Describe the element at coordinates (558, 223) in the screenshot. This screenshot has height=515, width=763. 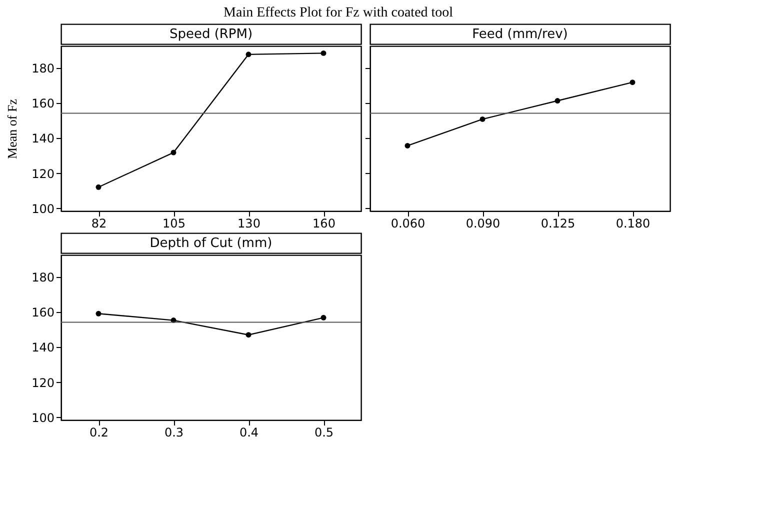
I see `x-tick-label: 0.125` at that location.